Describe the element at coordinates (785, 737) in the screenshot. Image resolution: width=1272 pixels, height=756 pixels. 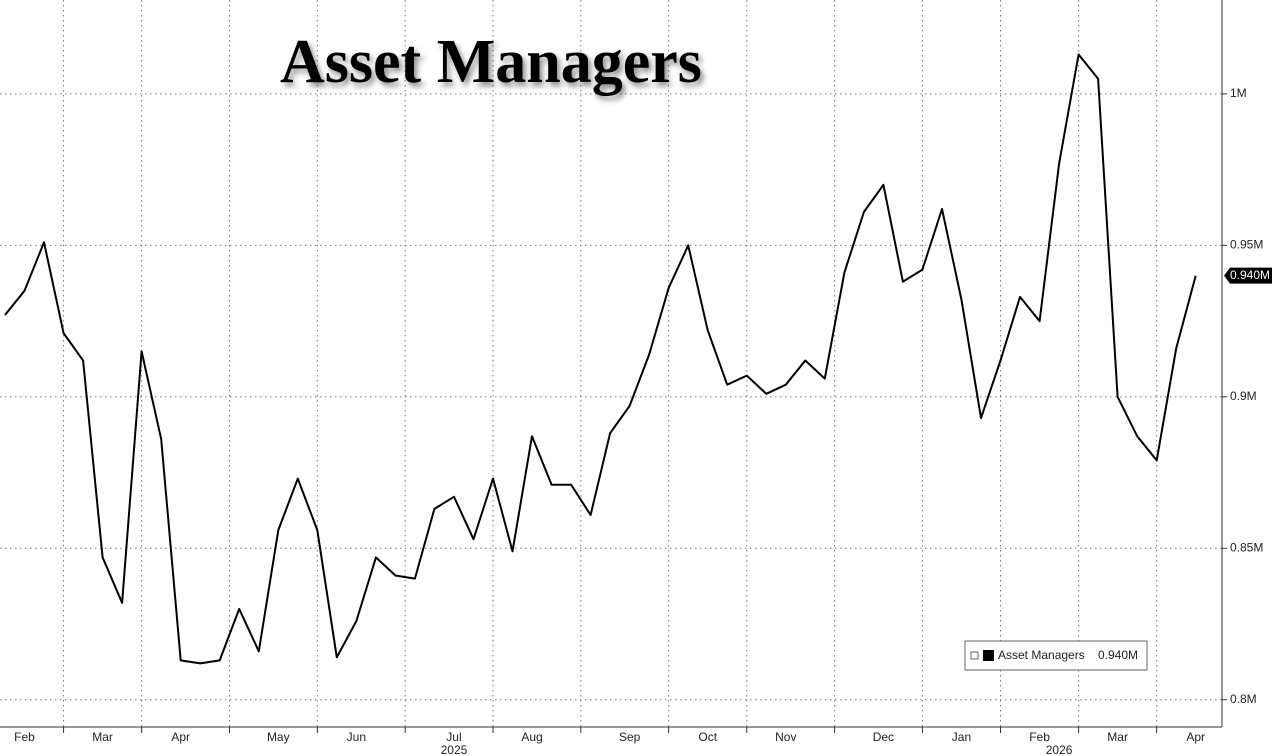
I see `x-tick-label: Nov` at that location.